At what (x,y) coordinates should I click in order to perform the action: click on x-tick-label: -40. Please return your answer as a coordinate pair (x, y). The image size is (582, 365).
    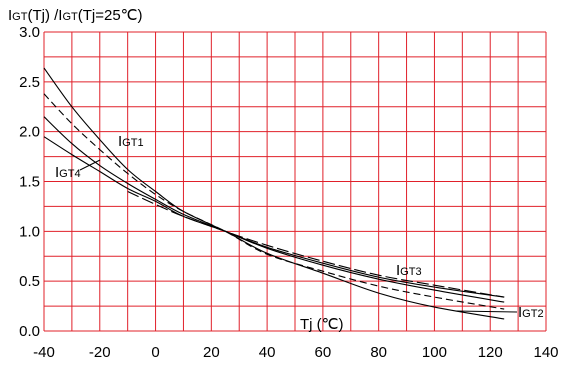
    Looking at the image, I should click on (44, 352).